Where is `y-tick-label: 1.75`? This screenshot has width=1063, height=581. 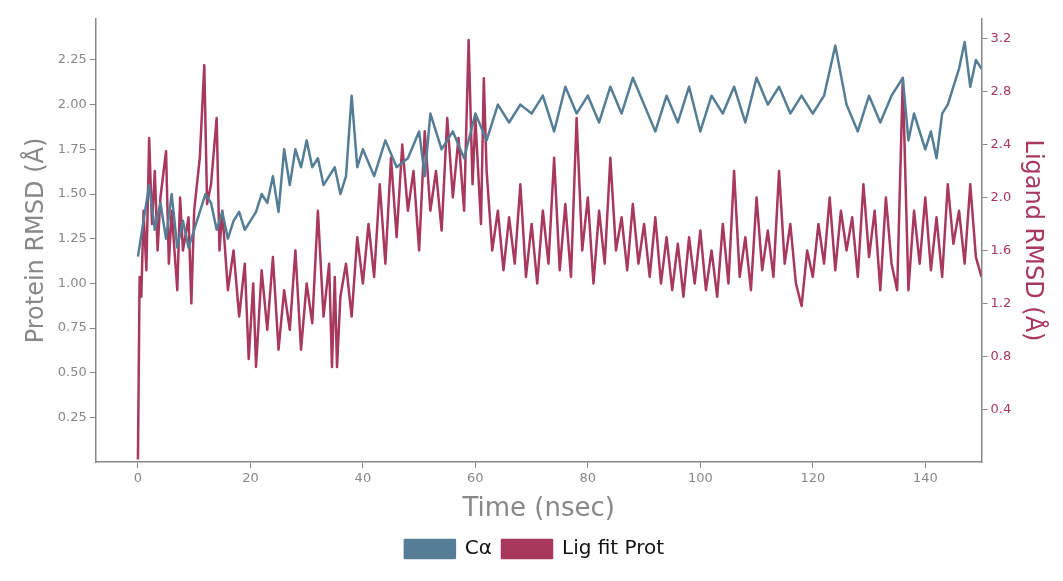 y-tick-label: 1.75 is located at coordinates (72, 148).